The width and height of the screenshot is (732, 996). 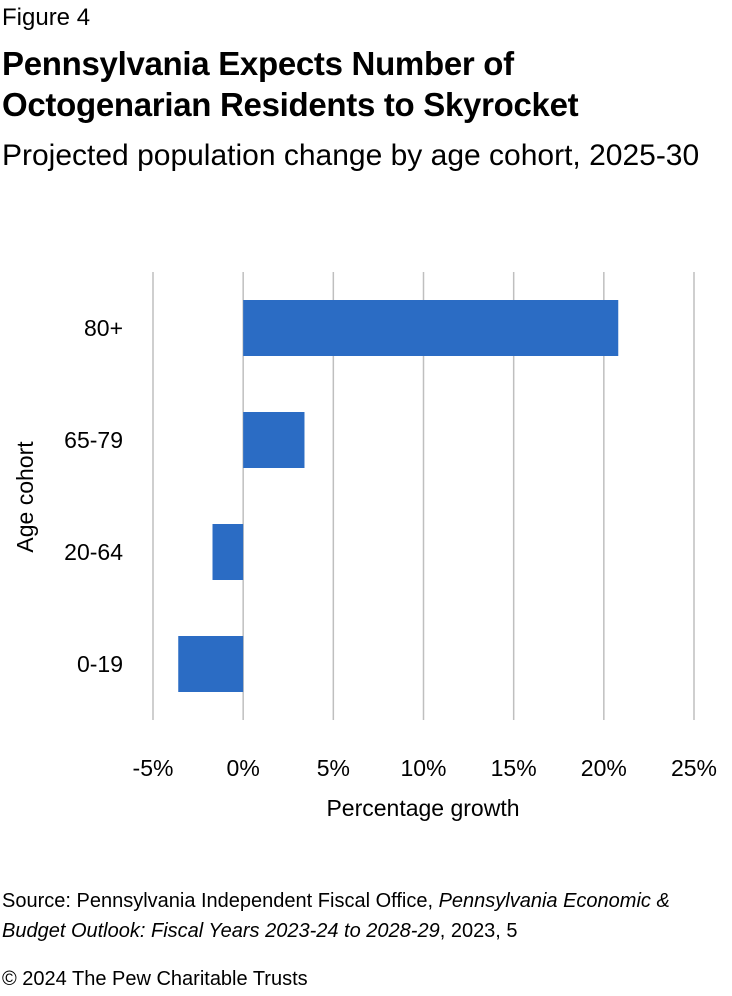 What do you see at coordinates (46, 17) in the screenshot?
I see `figure-label: Figure 4` at bounding box center [46, 17].